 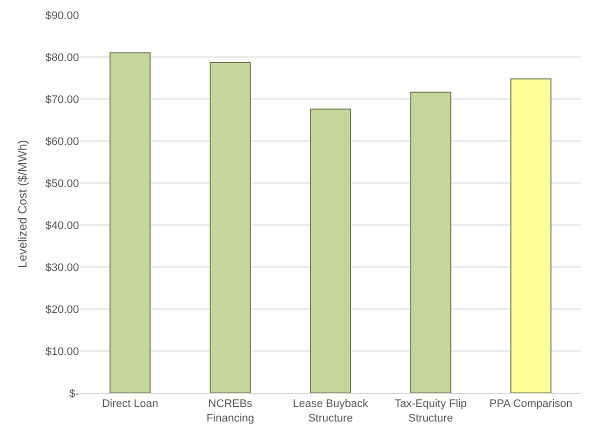 What do you see at coordinates (62, 268) in the screenshot?
I see `y-tick-label: $30.00` at bounding box center [62, 268].